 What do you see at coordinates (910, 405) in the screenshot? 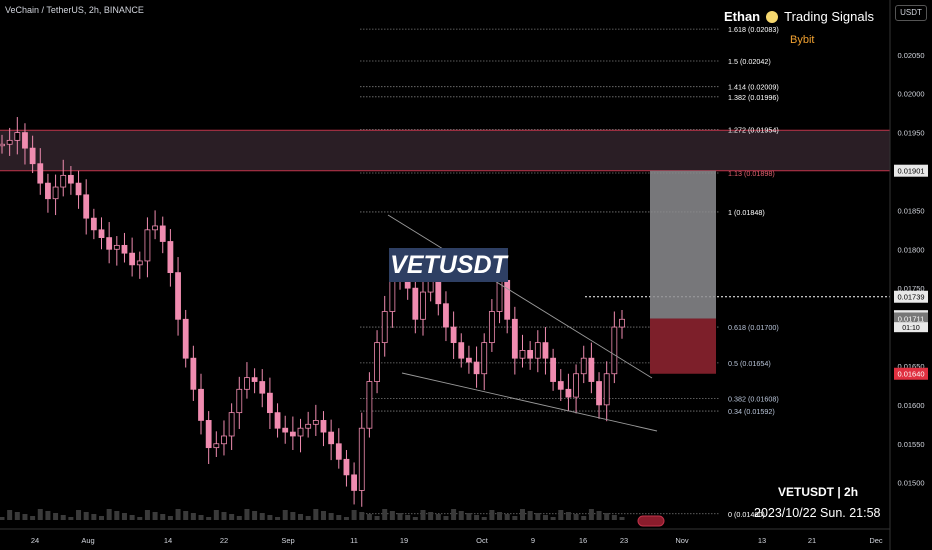
I see `y-tick-12: 0.01600` at bounding box center [910, 405].